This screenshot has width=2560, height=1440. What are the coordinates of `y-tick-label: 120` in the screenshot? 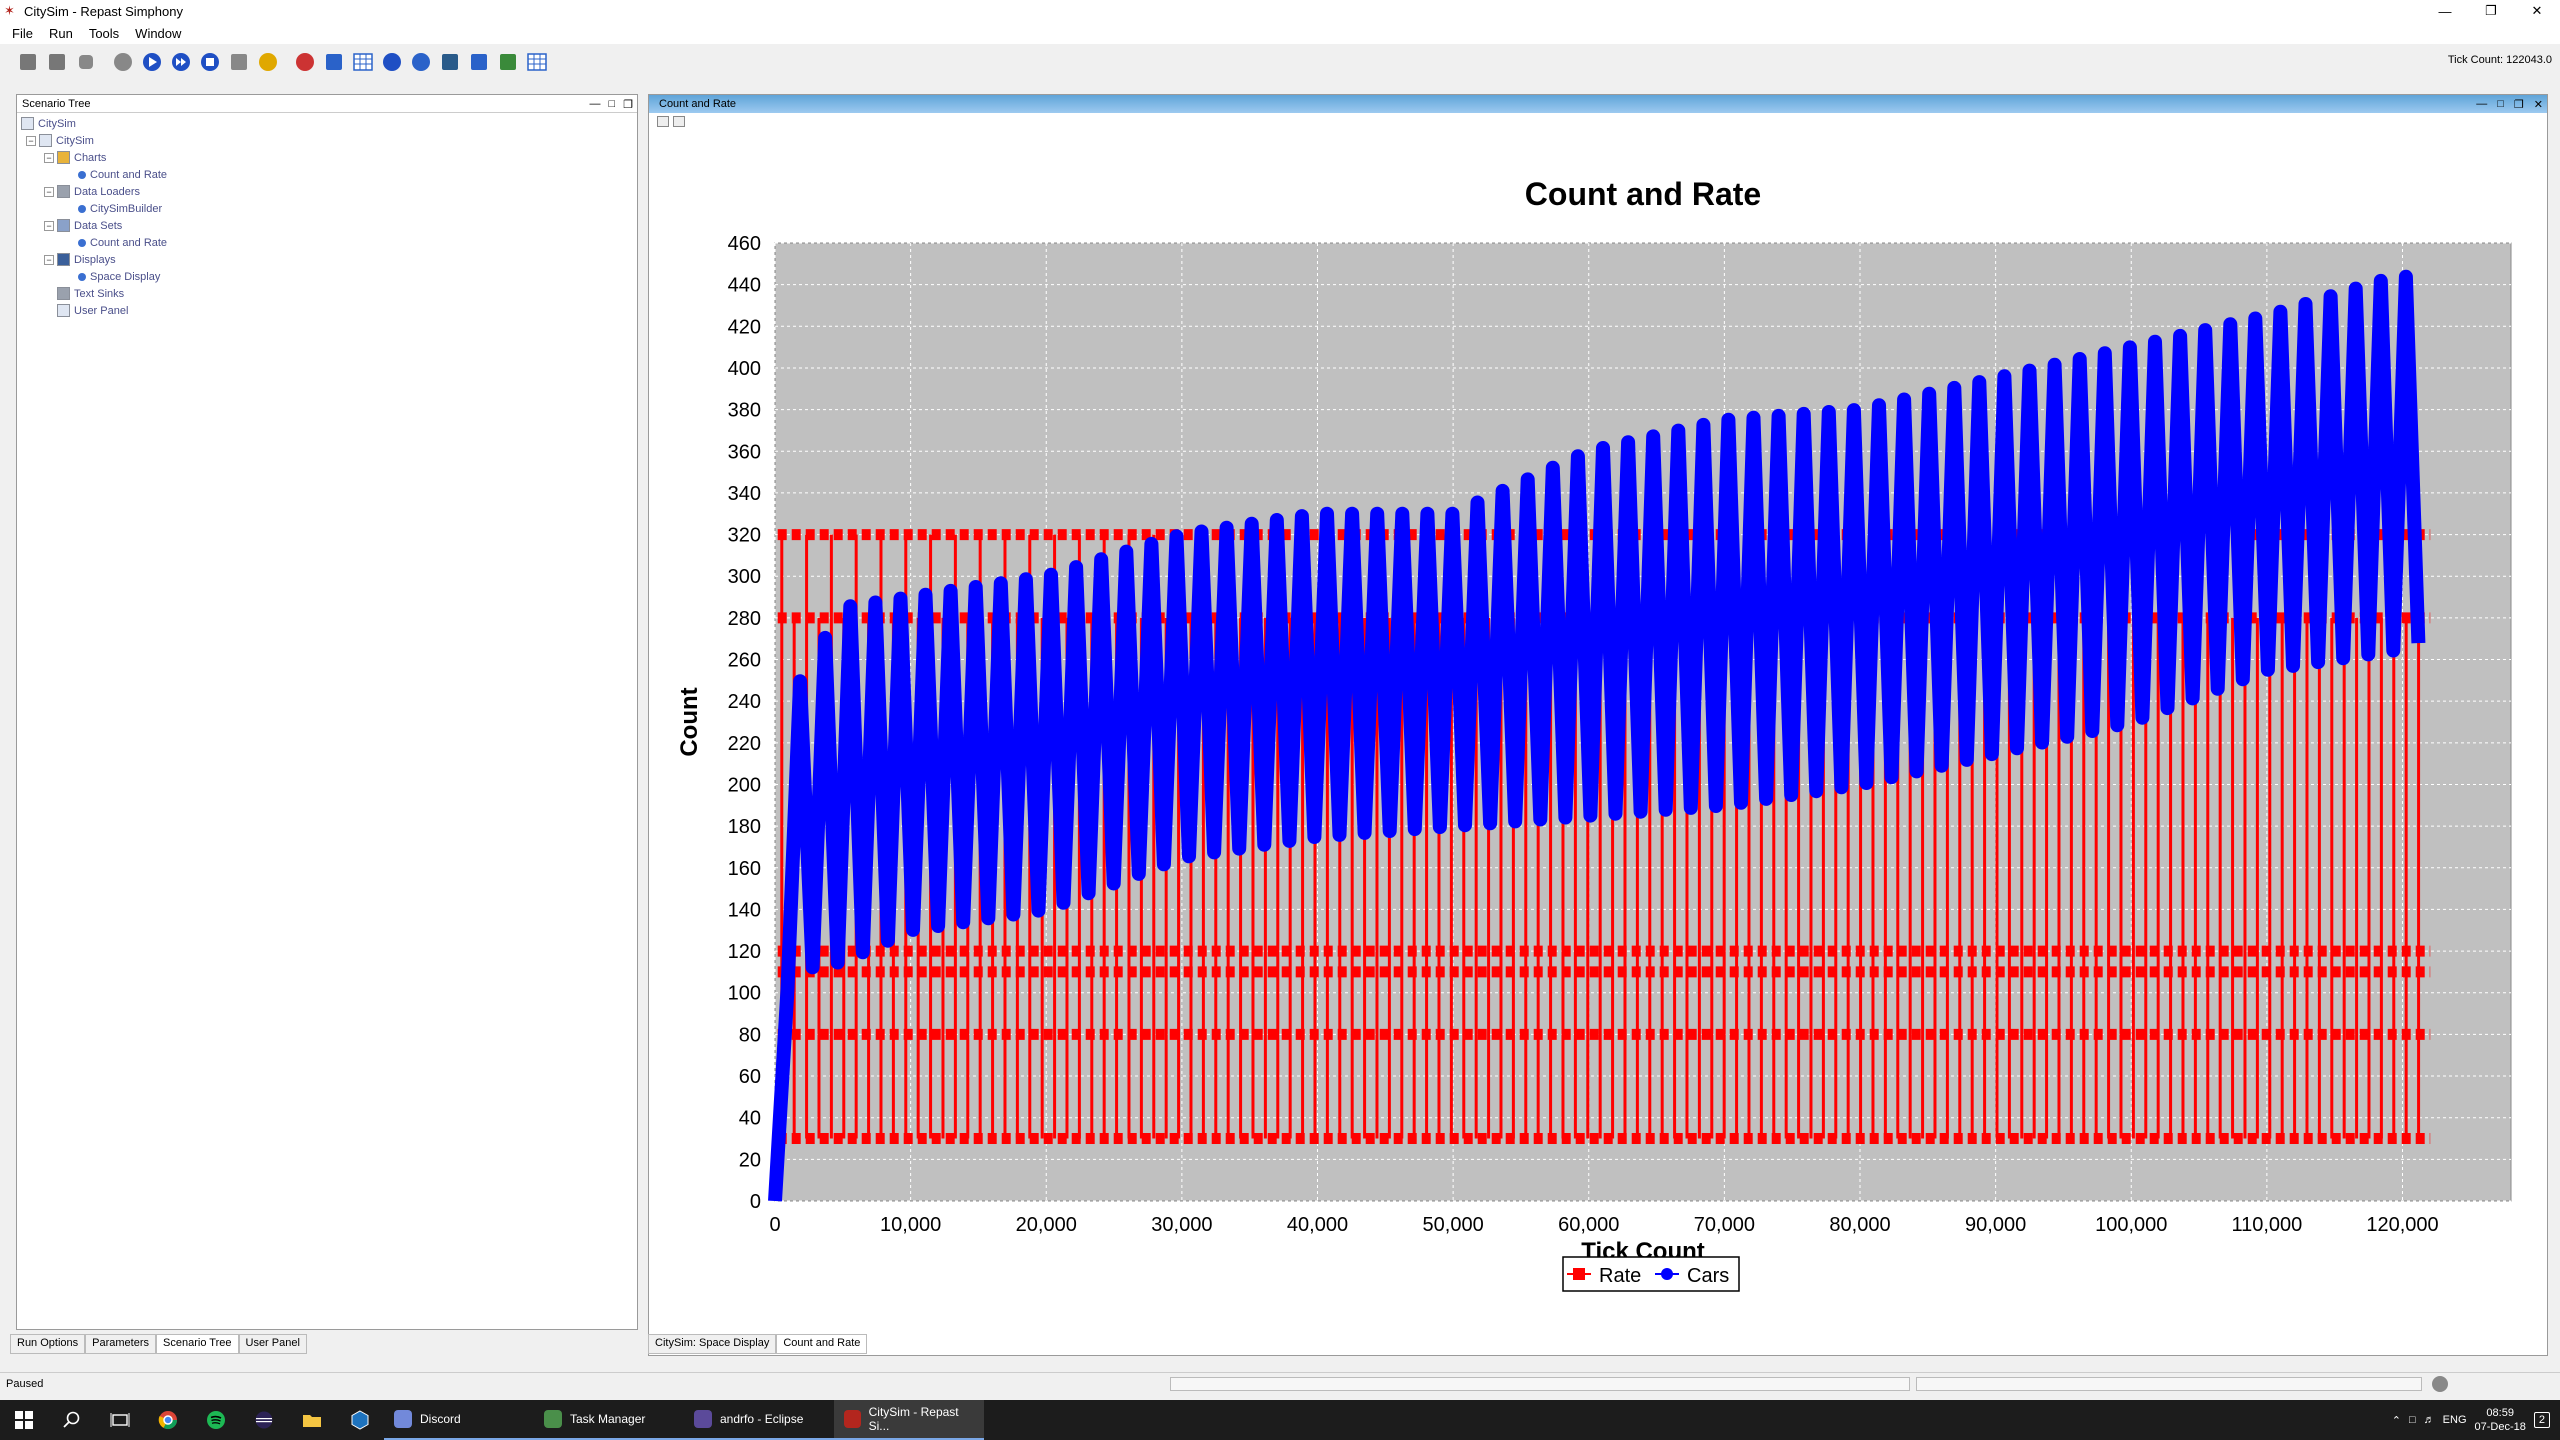 It's located at (744, 952).